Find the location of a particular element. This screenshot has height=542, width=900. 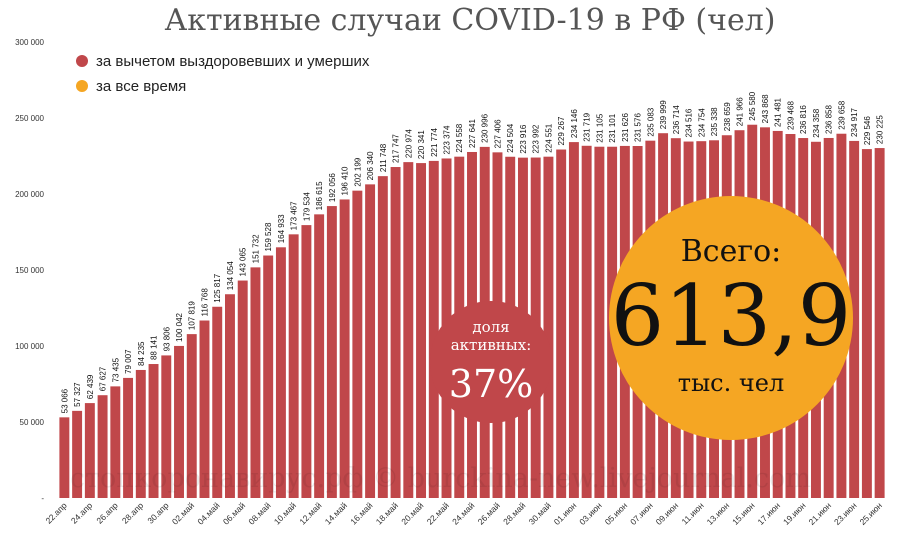

bar-value-label: 73 435 is located at coordinates (115, 369).